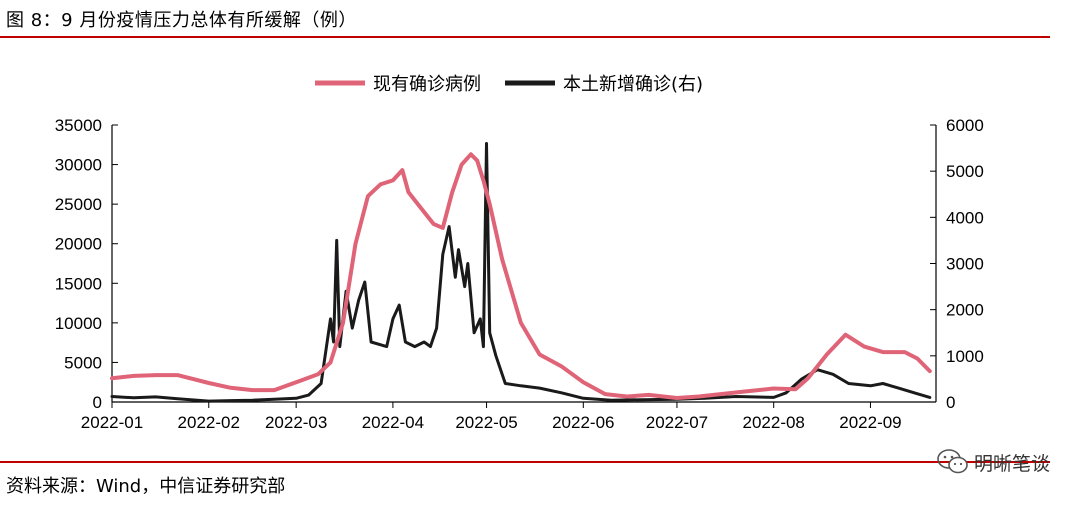 This screenshot has width=1080, height=508. What do you see at coordinates (78, 323) in the screenshot?
I see `left-y-tick-label: 10000` at bounding box center [78, 323].